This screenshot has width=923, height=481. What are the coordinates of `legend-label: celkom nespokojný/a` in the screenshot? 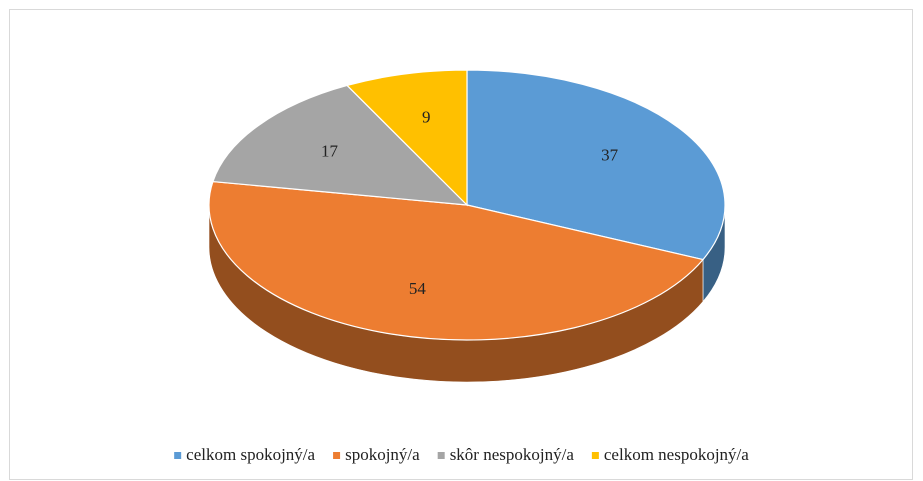 It's located at (676, 454).